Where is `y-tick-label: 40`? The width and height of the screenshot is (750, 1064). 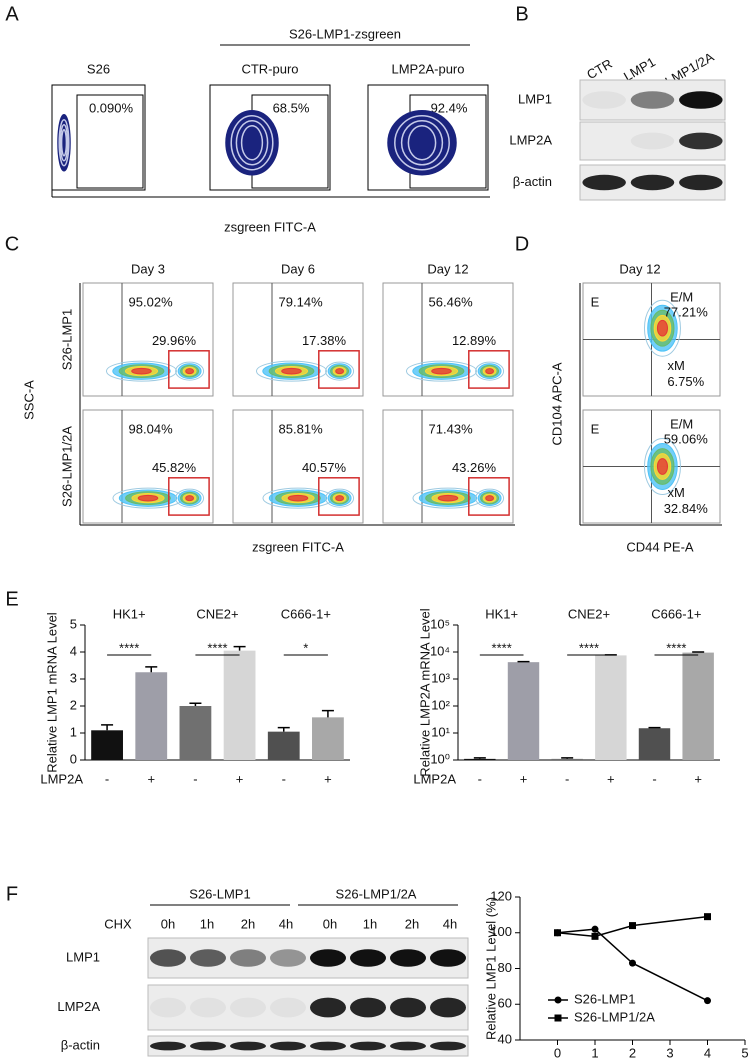 y-tick-label: 40 is located at coordinates (505, 1038).